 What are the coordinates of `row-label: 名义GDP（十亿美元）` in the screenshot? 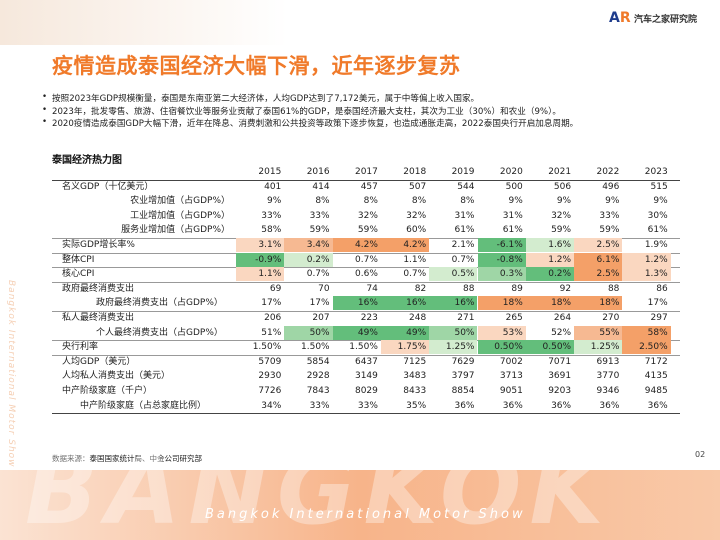 It's located at (108, 186).